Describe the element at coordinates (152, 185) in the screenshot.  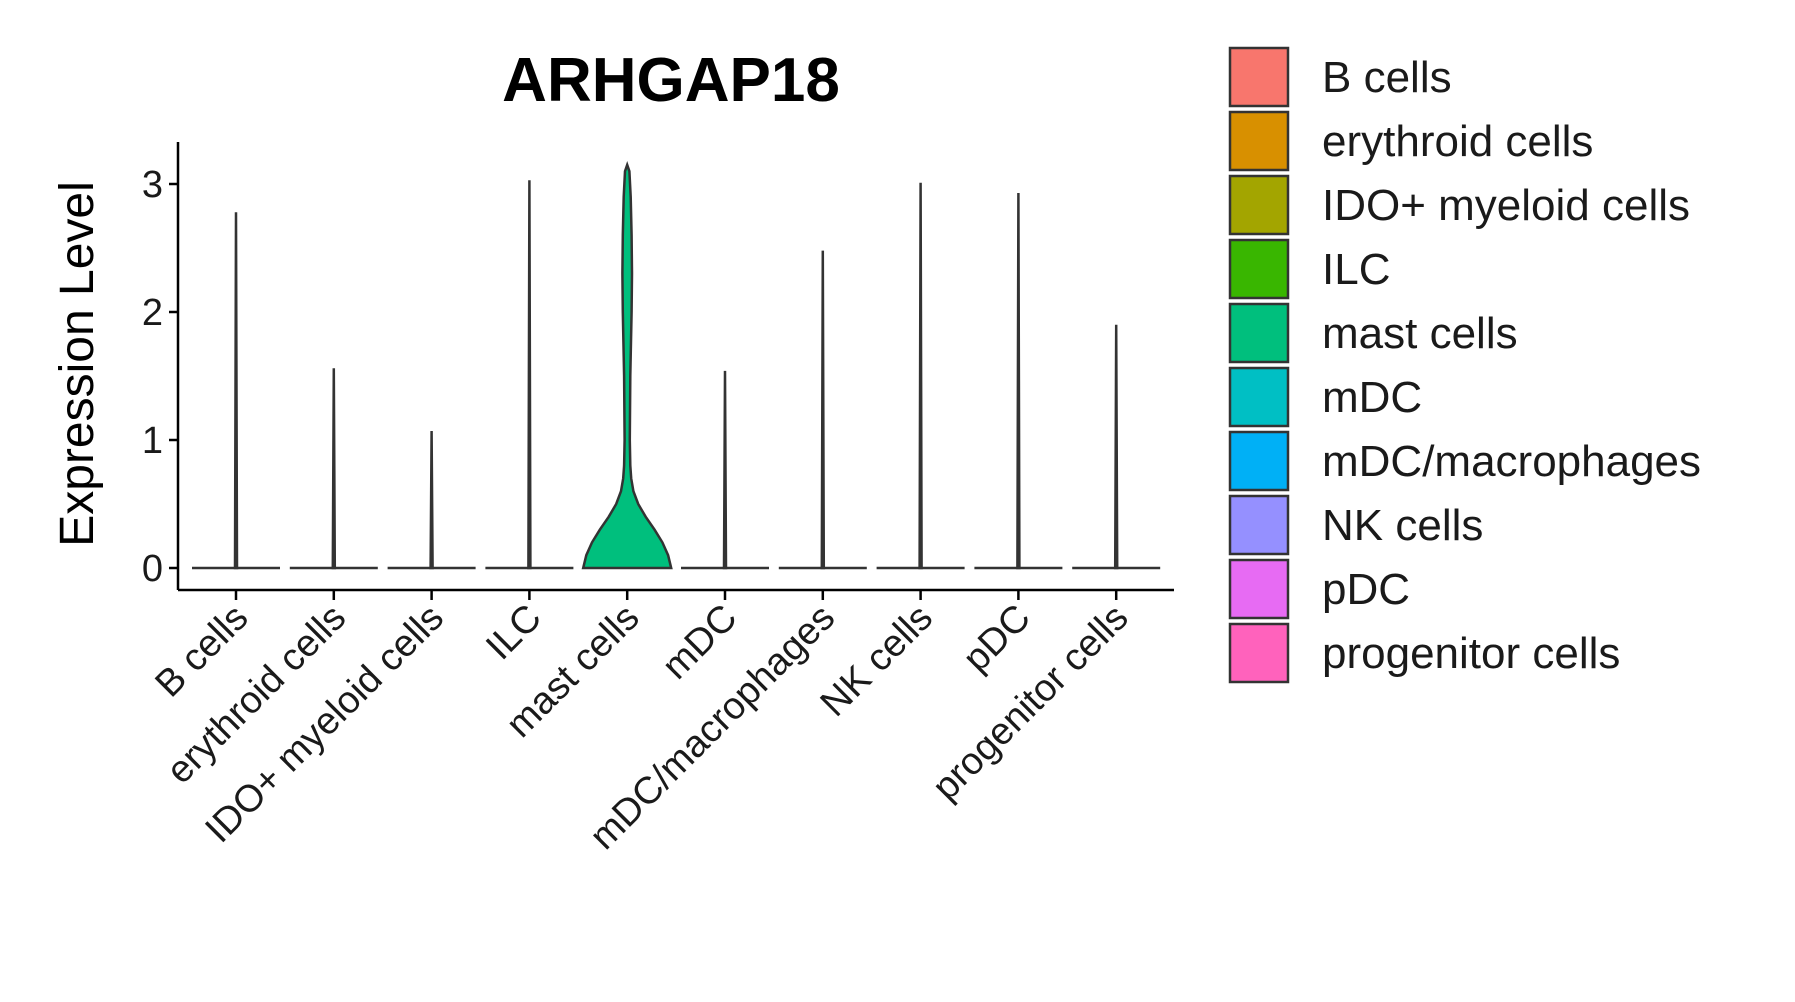
I see `y-tick-label: 3` at that location.